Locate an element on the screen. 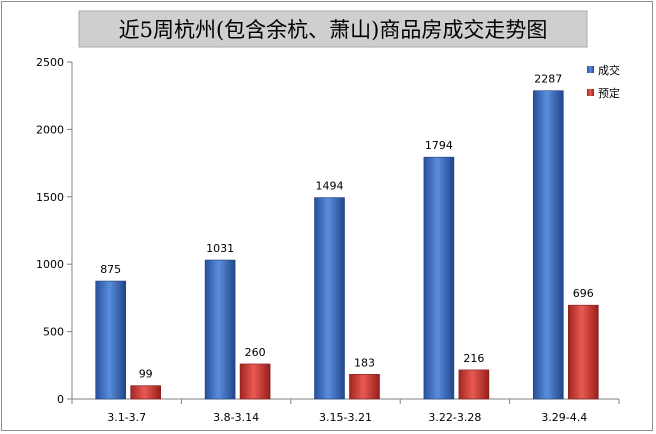 Image resolution: width=656 pixels, height=434 pixels. data-label-预定-3.1-3.7: 99 is located at coordinates (146, 374).